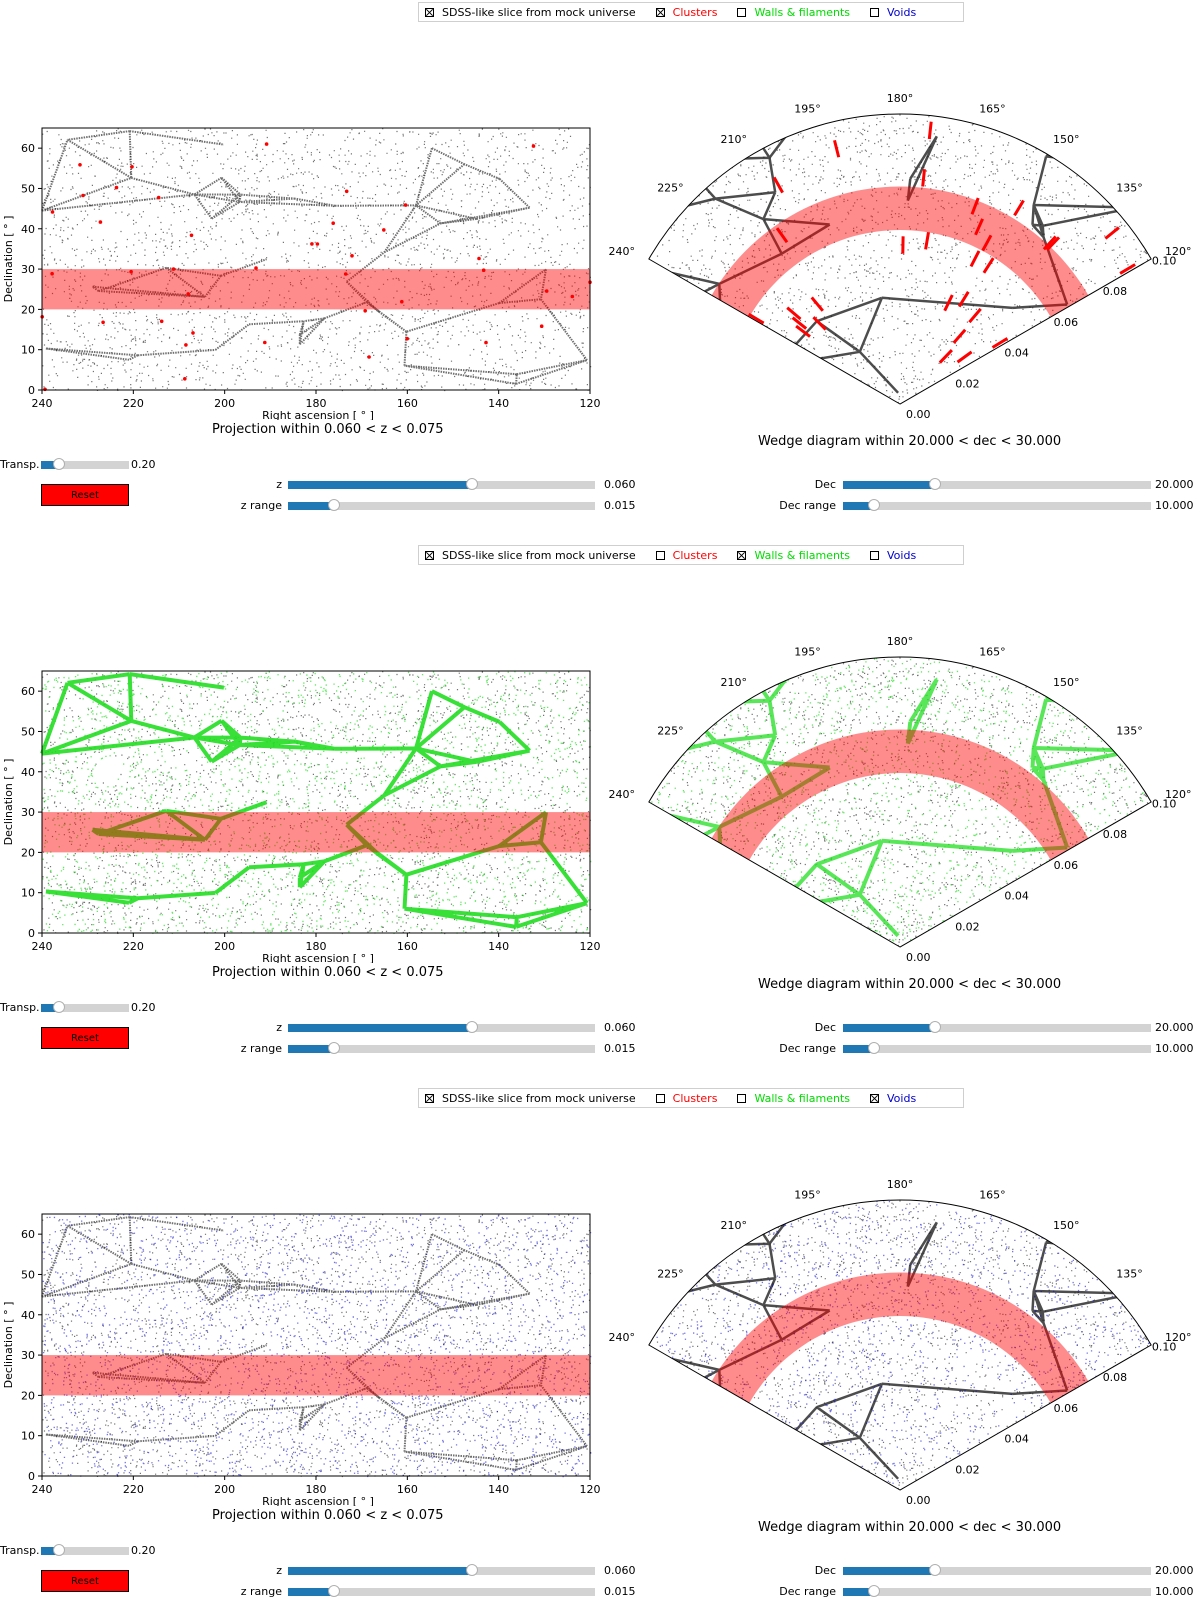 Image resolution: width=1200 pixels, height=1624 pixels. I want to click on legend-walls-label: Walls & filaments, so click(802, 12).